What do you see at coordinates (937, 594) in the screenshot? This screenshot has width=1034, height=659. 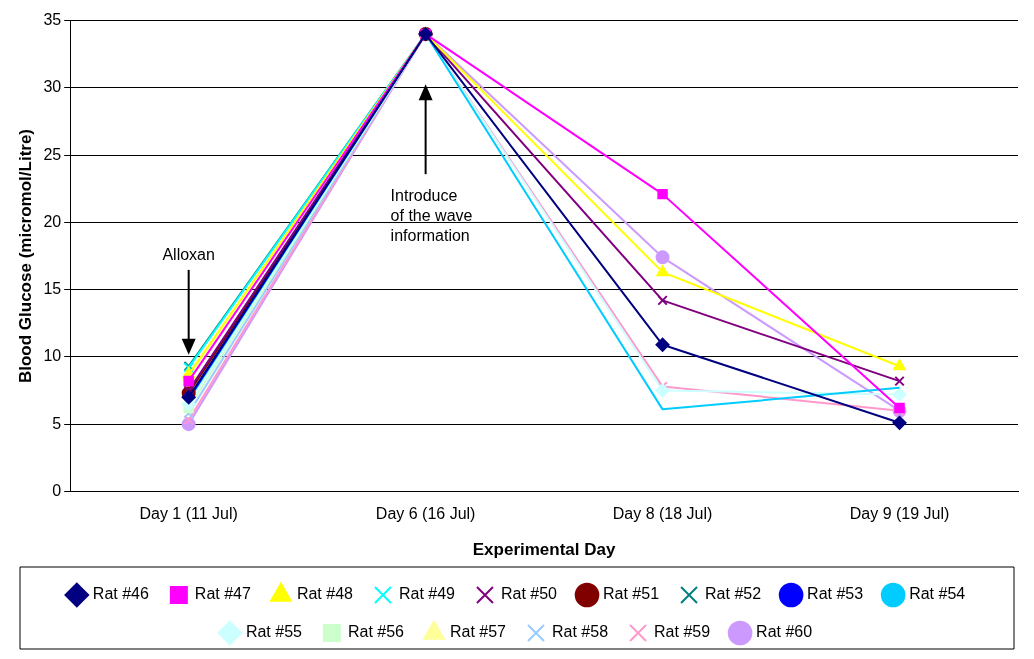 I see `legend-label: Rat #54` at bounding box center [937, 594].